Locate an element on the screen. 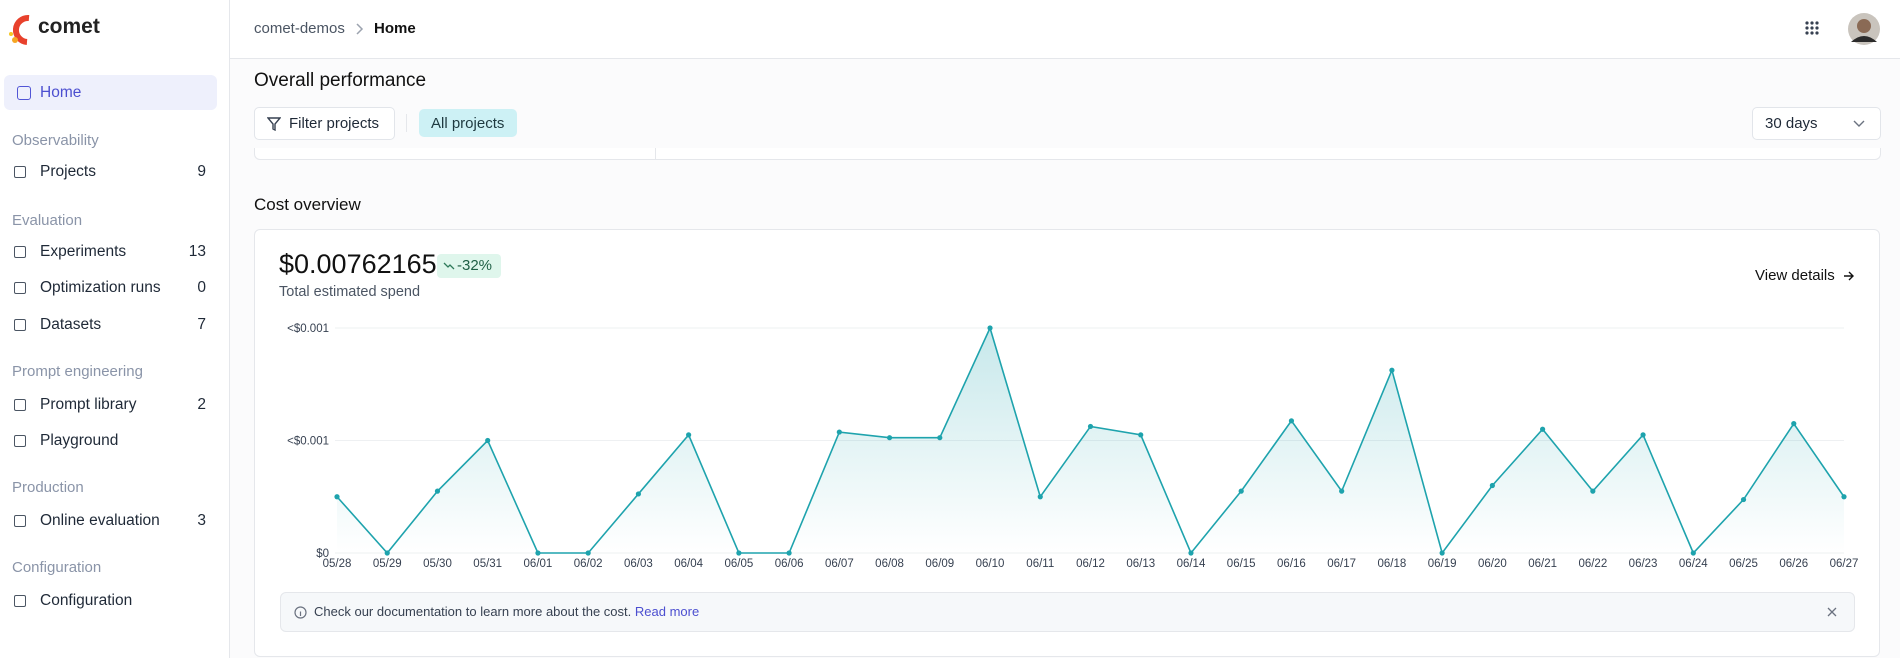  nav-item: Prompt library 2 is located at coordinates (110, 405).